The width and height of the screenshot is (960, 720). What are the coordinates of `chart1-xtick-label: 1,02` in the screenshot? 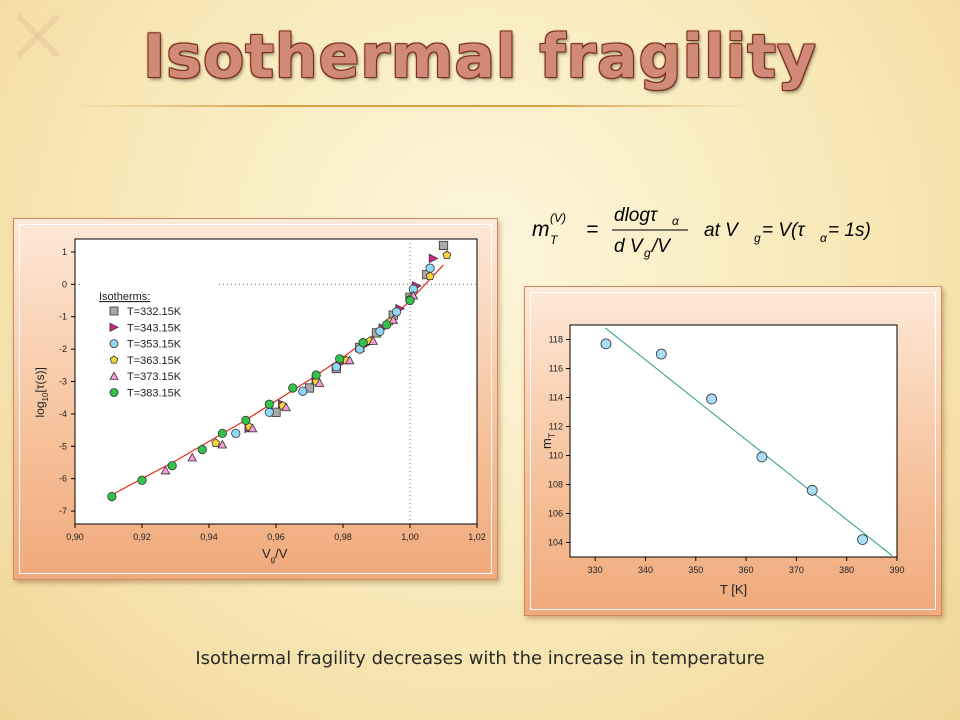 It's located at (477, 537).